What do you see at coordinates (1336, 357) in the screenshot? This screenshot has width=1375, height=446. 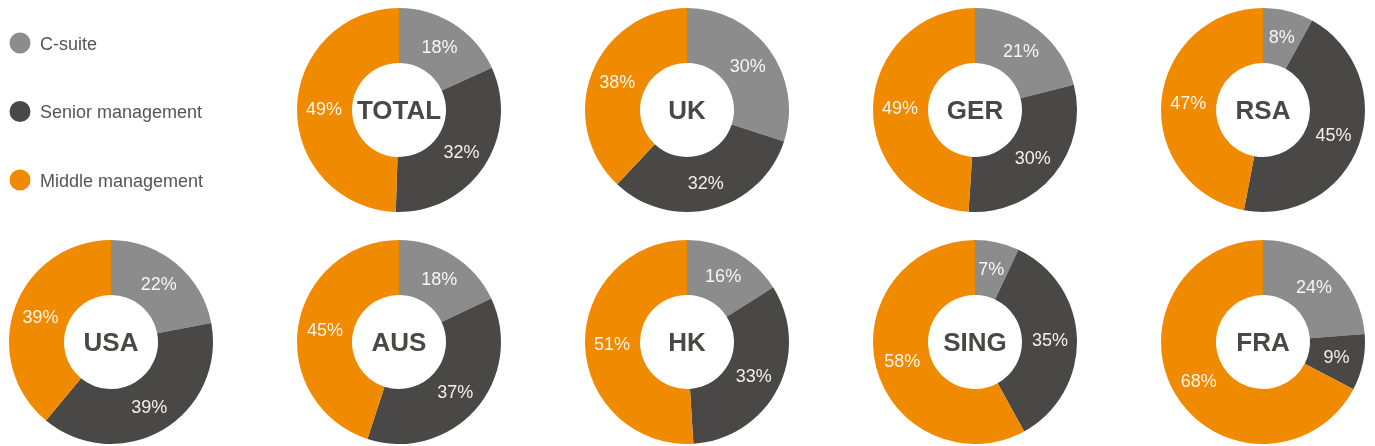 I see `data-label: 9%` at bounding box center [1336, 357].